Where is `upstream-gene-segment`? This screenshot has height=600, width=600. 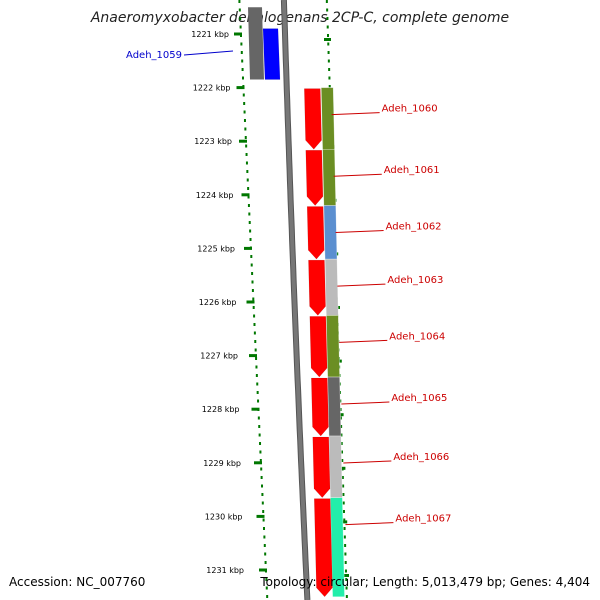
upstream-gene-segment is located at coordinates (256, 43).